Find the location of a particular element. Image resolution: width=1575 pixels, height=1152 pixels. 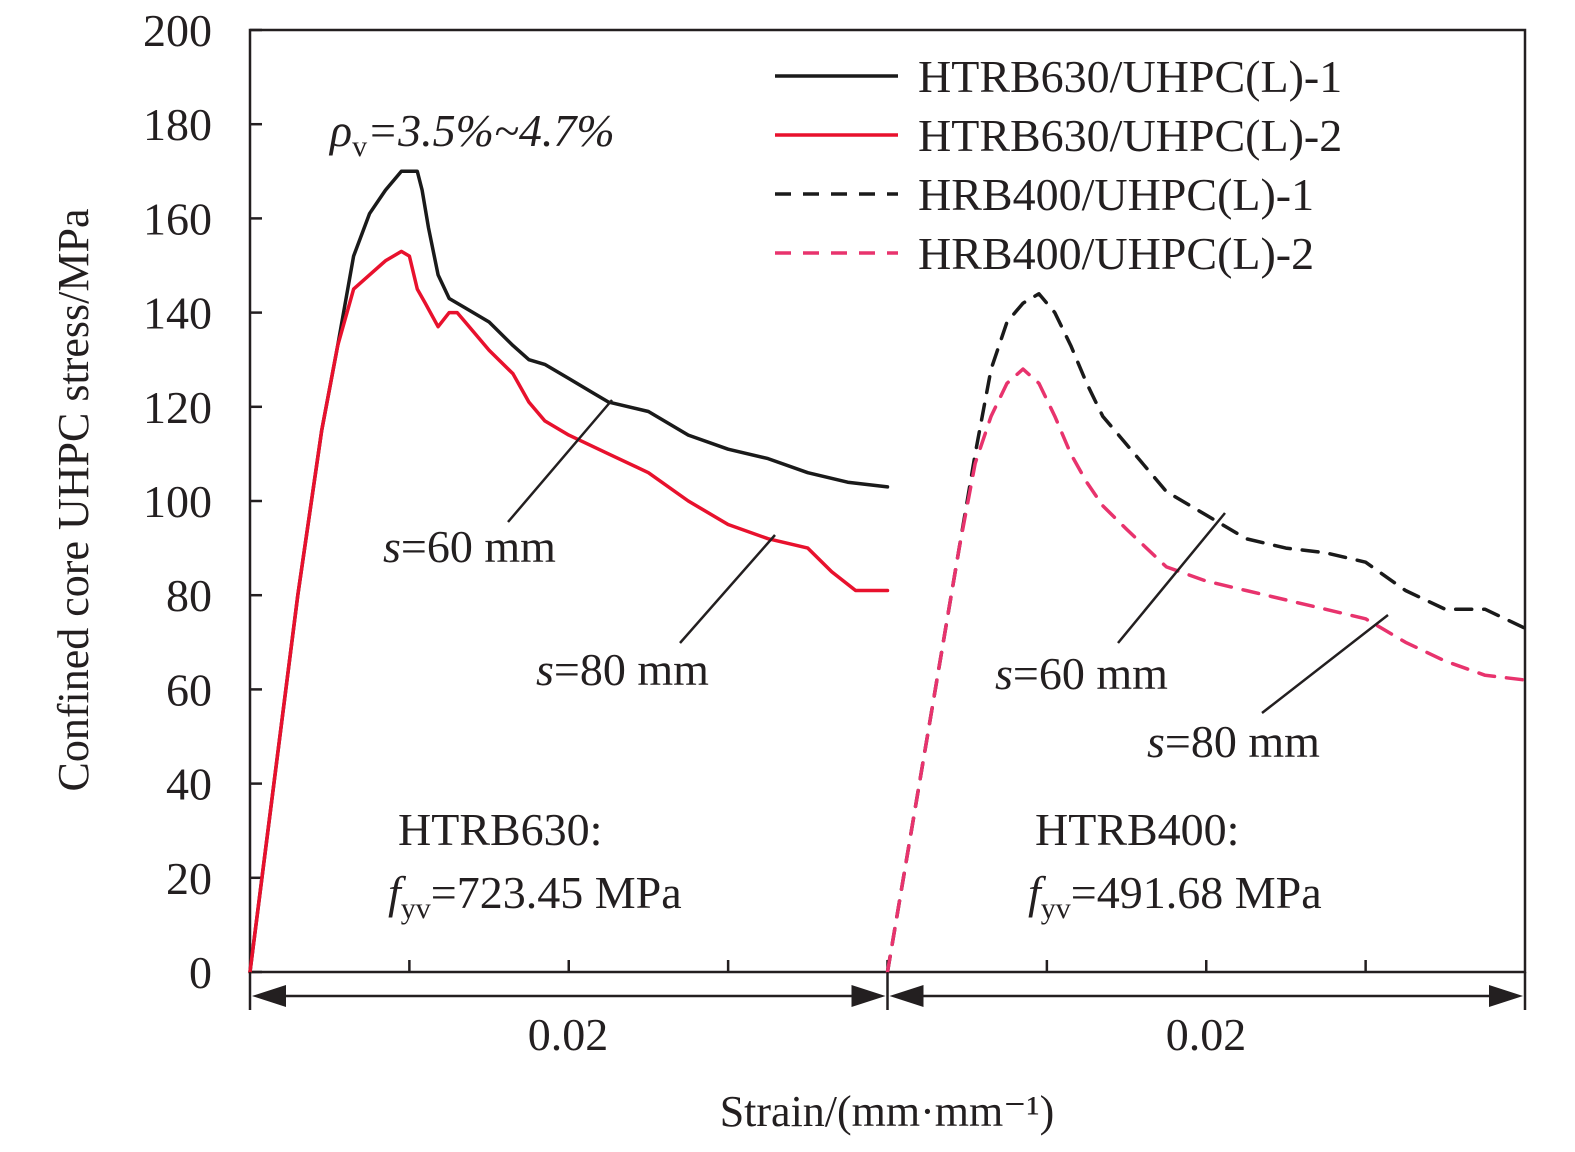

spacing-label-htrb630-s80: s=80 mm is located at coordinates (622, 669).